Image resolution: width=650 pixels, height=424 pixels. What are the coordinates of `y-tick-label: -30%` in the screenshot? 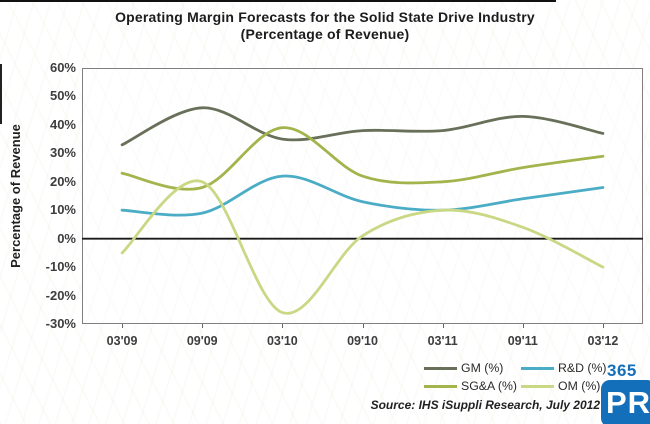 It's located at (60, 323).